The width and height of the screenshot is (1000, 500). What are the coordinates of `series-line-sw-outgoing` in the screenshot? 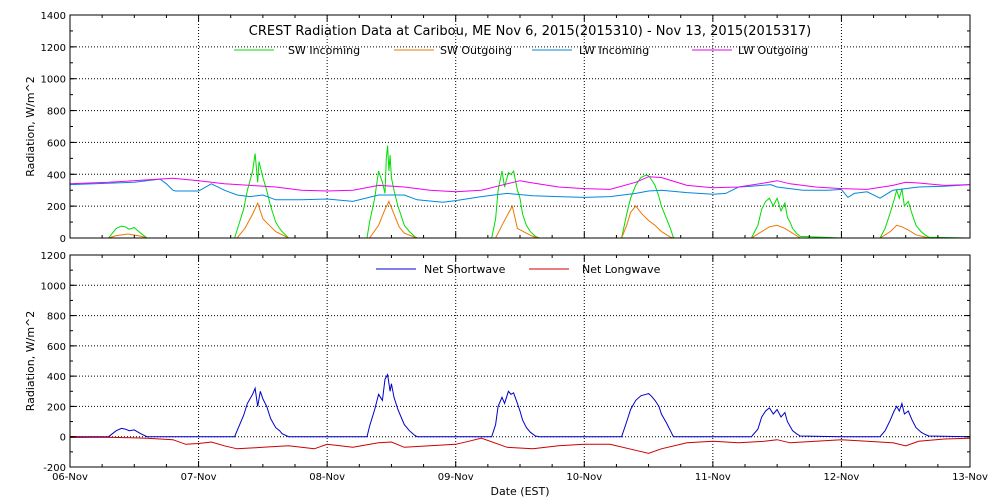 It's located at (520, 219).